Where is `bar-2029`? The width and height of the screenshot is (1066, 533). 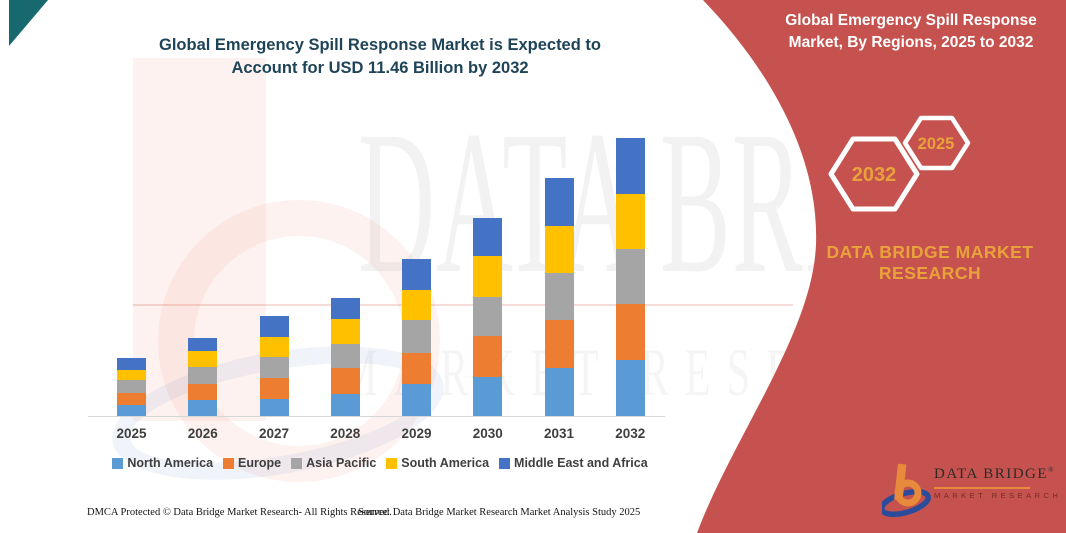 bar-2029 is located at coordinates (416, 337).